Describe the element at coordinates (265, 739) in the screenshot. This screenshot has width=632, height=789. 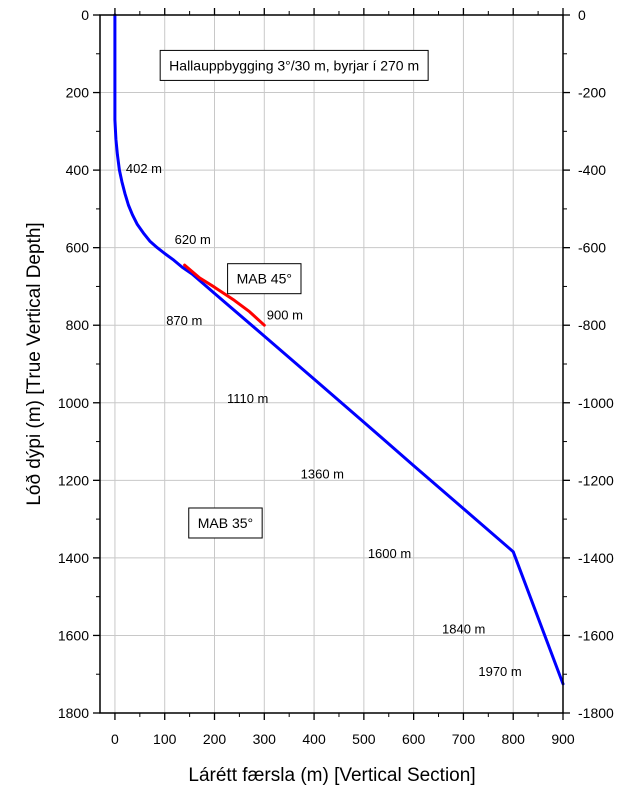
I see `x-tick-label: 300` at that location.